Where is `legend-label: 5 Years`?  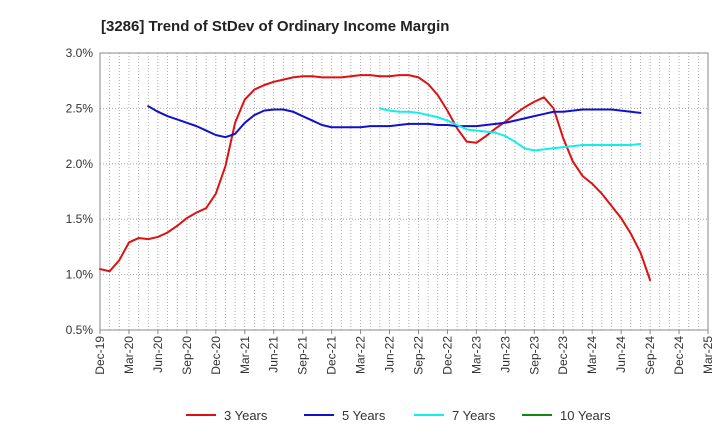 legend-label: 5 Years is located at coordinates (364, 415).